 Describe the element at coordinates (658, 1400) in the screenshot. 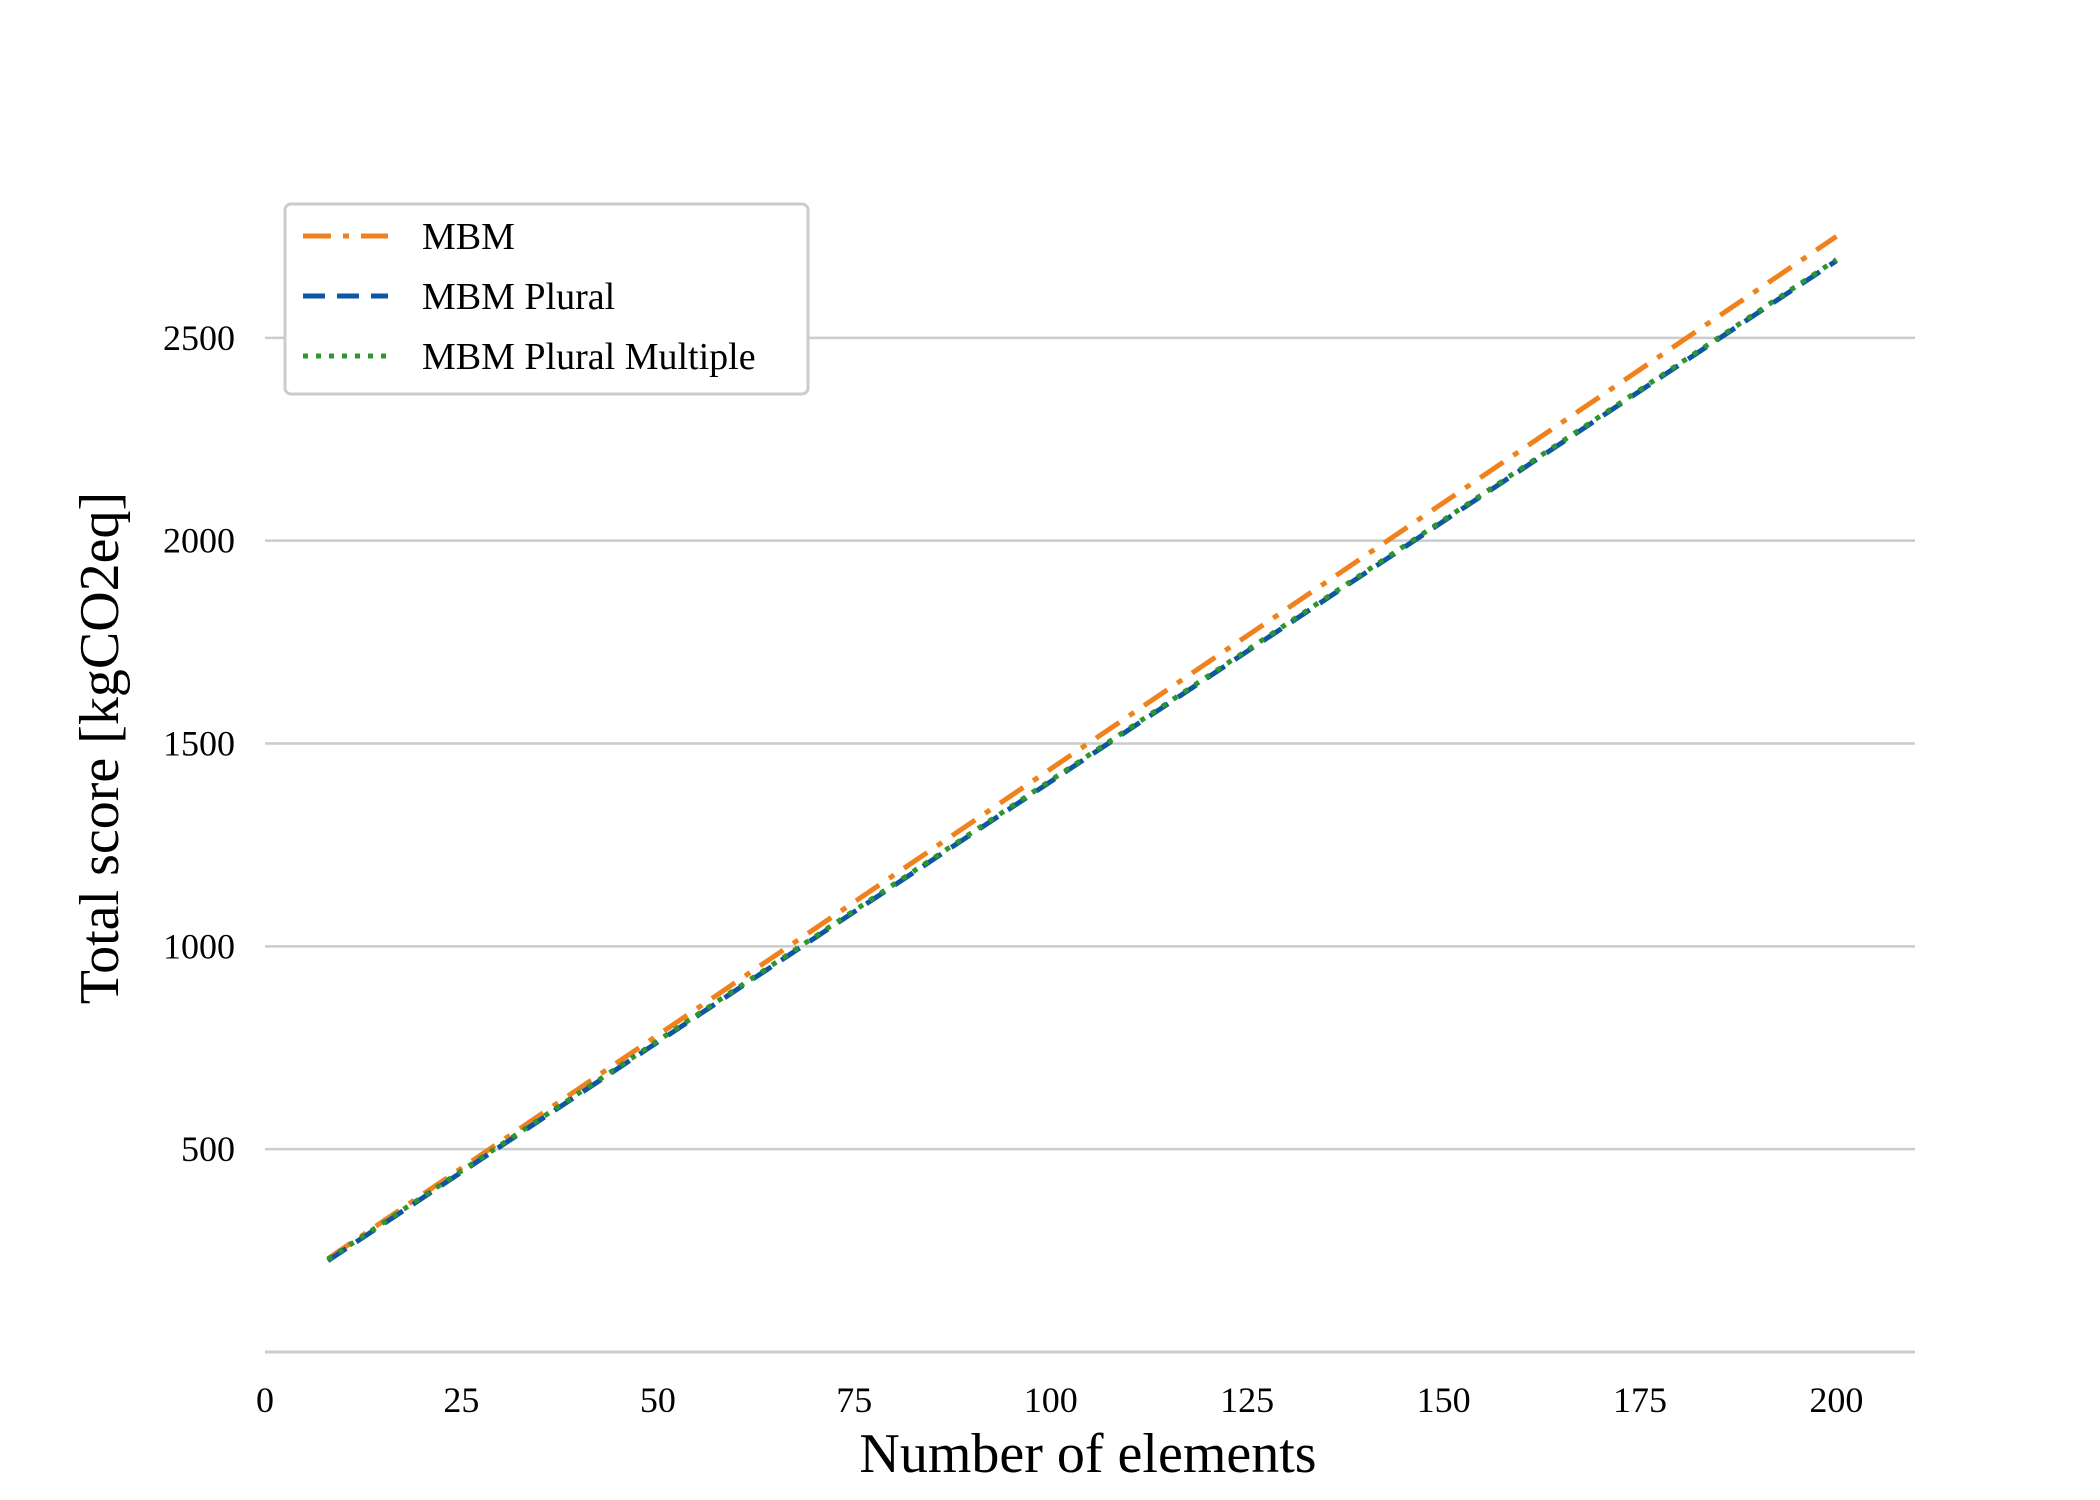

I see `x-tick-label: 50` at that location.